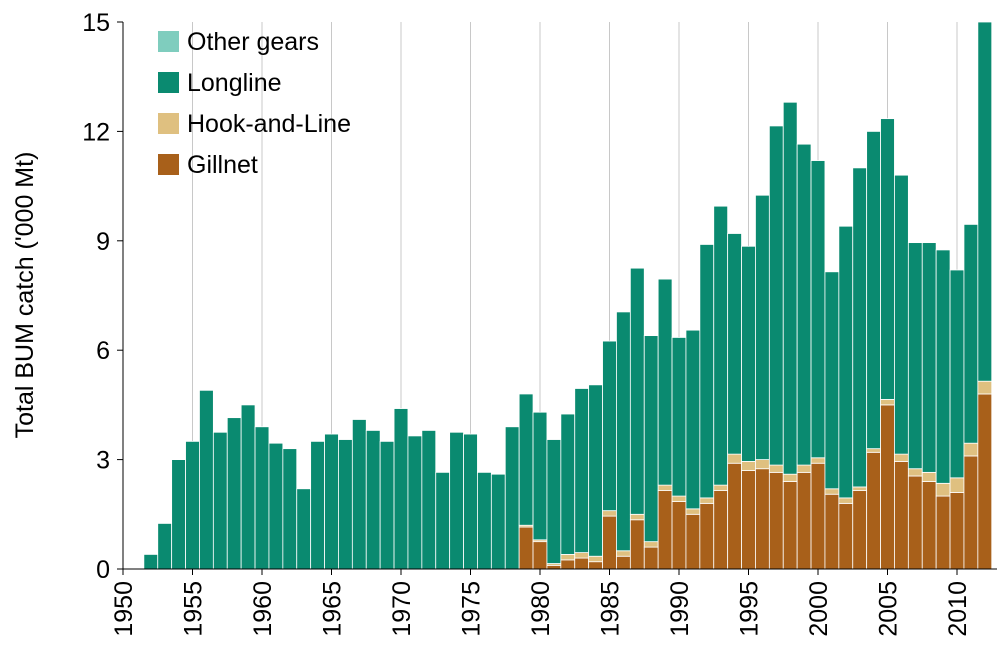  What do you see at coordinates (541, 609) in the screenshot?
I see `x-tick-label-1980: 1980` at bounding box center [541, 609].